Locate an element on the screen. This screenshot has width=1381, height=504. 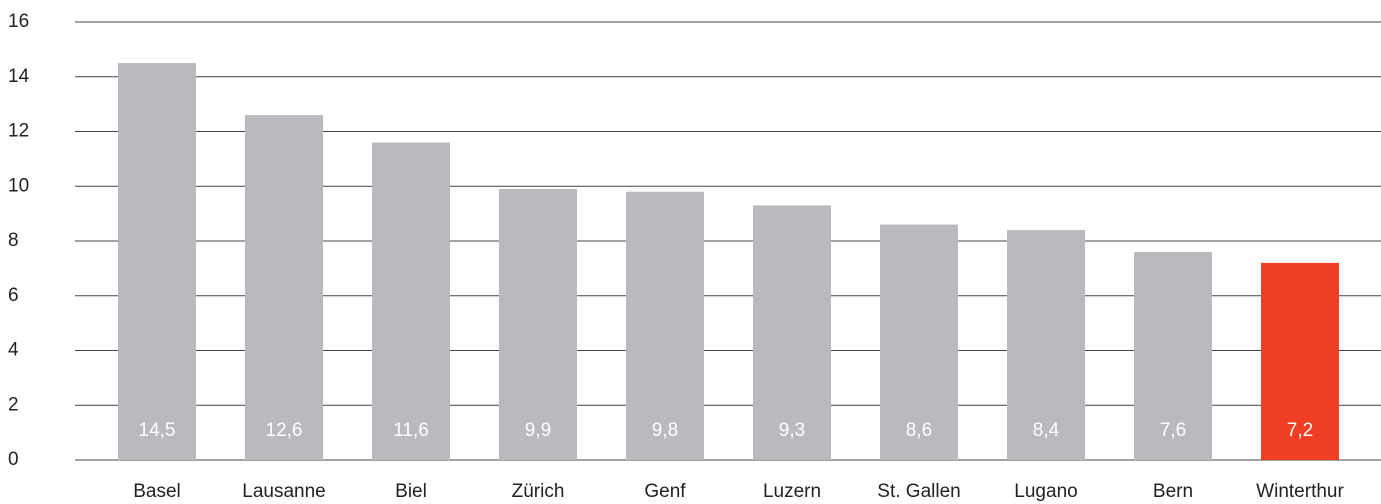
x-tick-label: Biel is located at coordinates (411, 491).